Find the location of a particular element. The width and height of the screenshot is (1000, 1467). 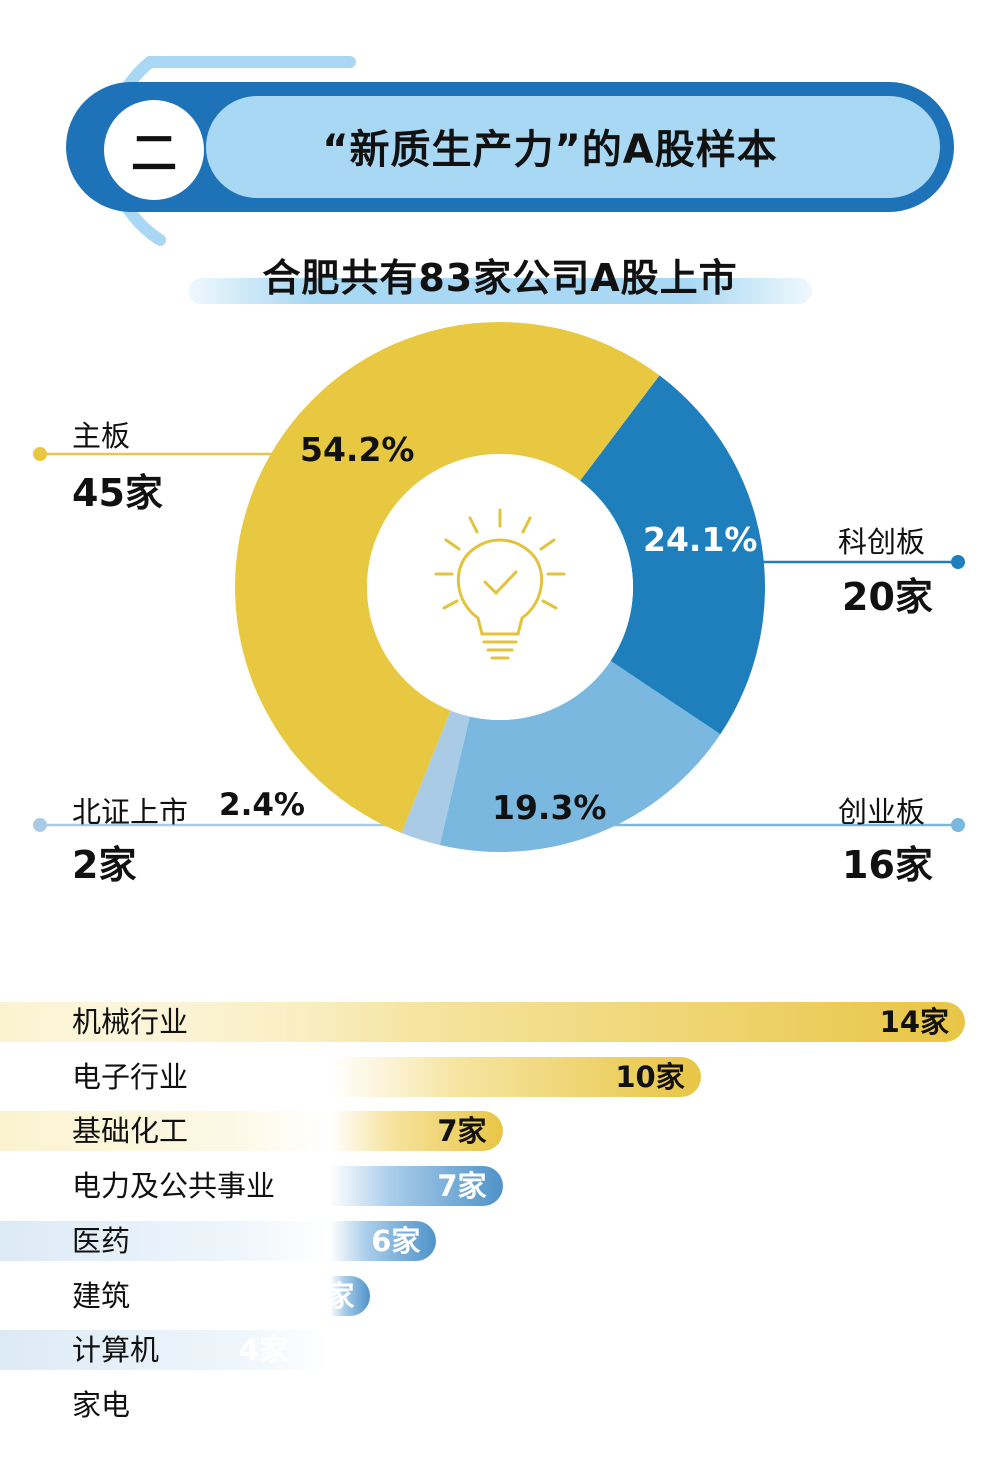

bar-row: 医药 6家 is located at coordinates (500, 1240).